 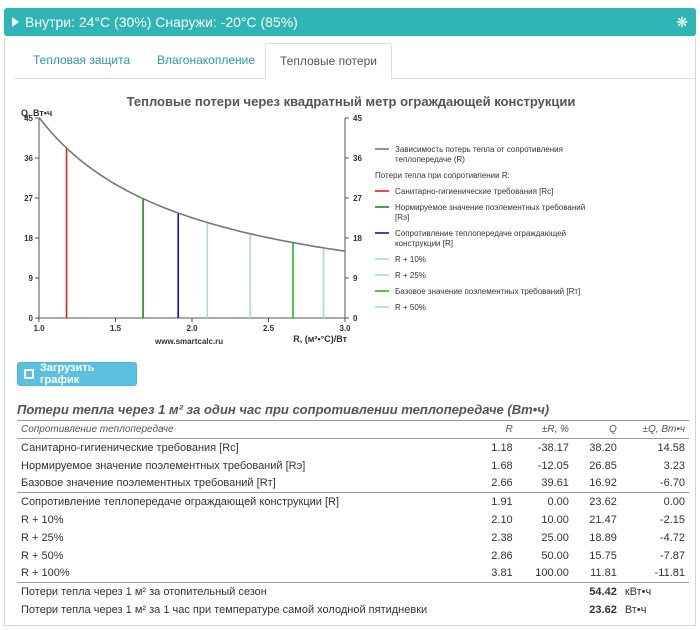 What do you see at coordinates (357, 118) in the screenshot?
I see `y-tick-label-right: 45` at bounding box center [357, 118].